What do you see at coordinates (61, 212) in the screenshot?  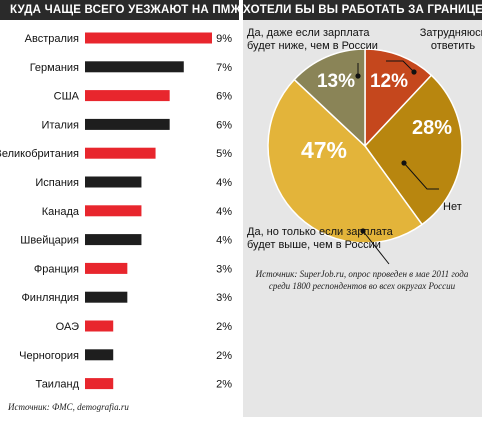 I see `category-label: Канада` at bounding box center [61, 212].